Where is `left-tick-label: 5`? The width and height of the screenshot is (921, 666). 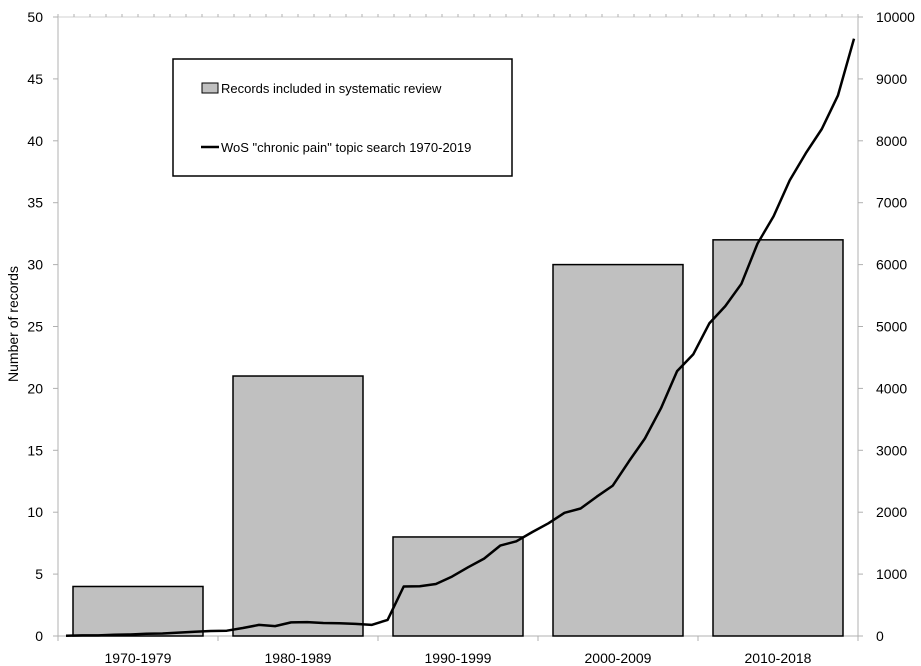
left-tick-label: 5 is located at coordinates (39, 574).